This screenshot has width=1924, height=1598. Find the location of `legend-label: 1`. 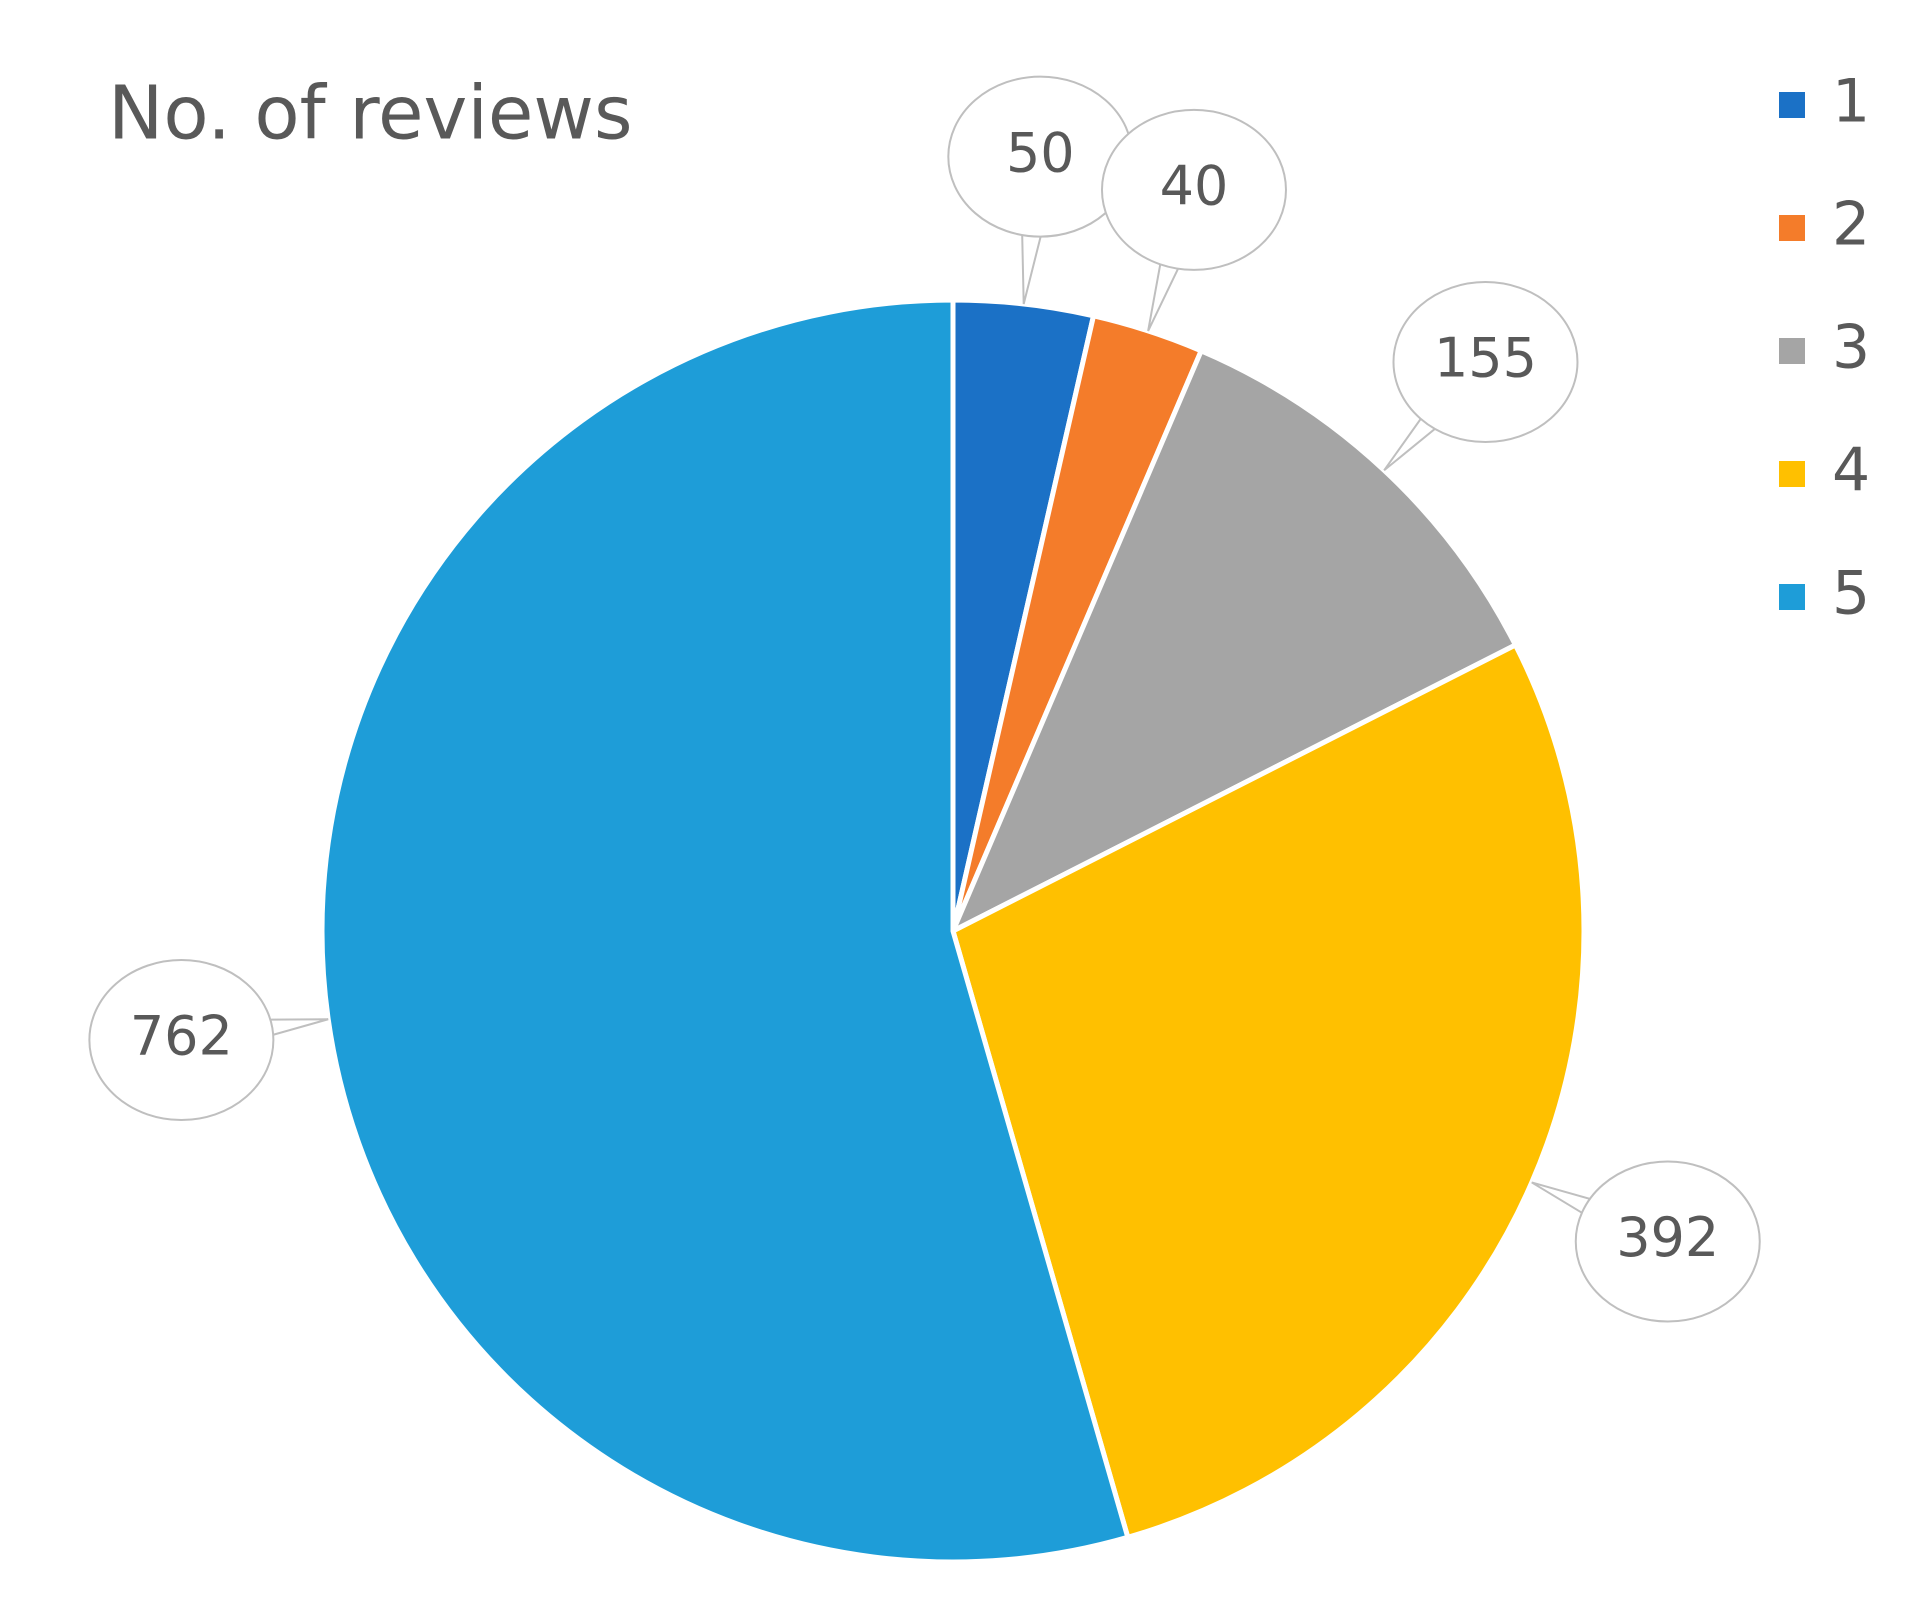

legend-label: 1 is located at coordinates (1851, 102).